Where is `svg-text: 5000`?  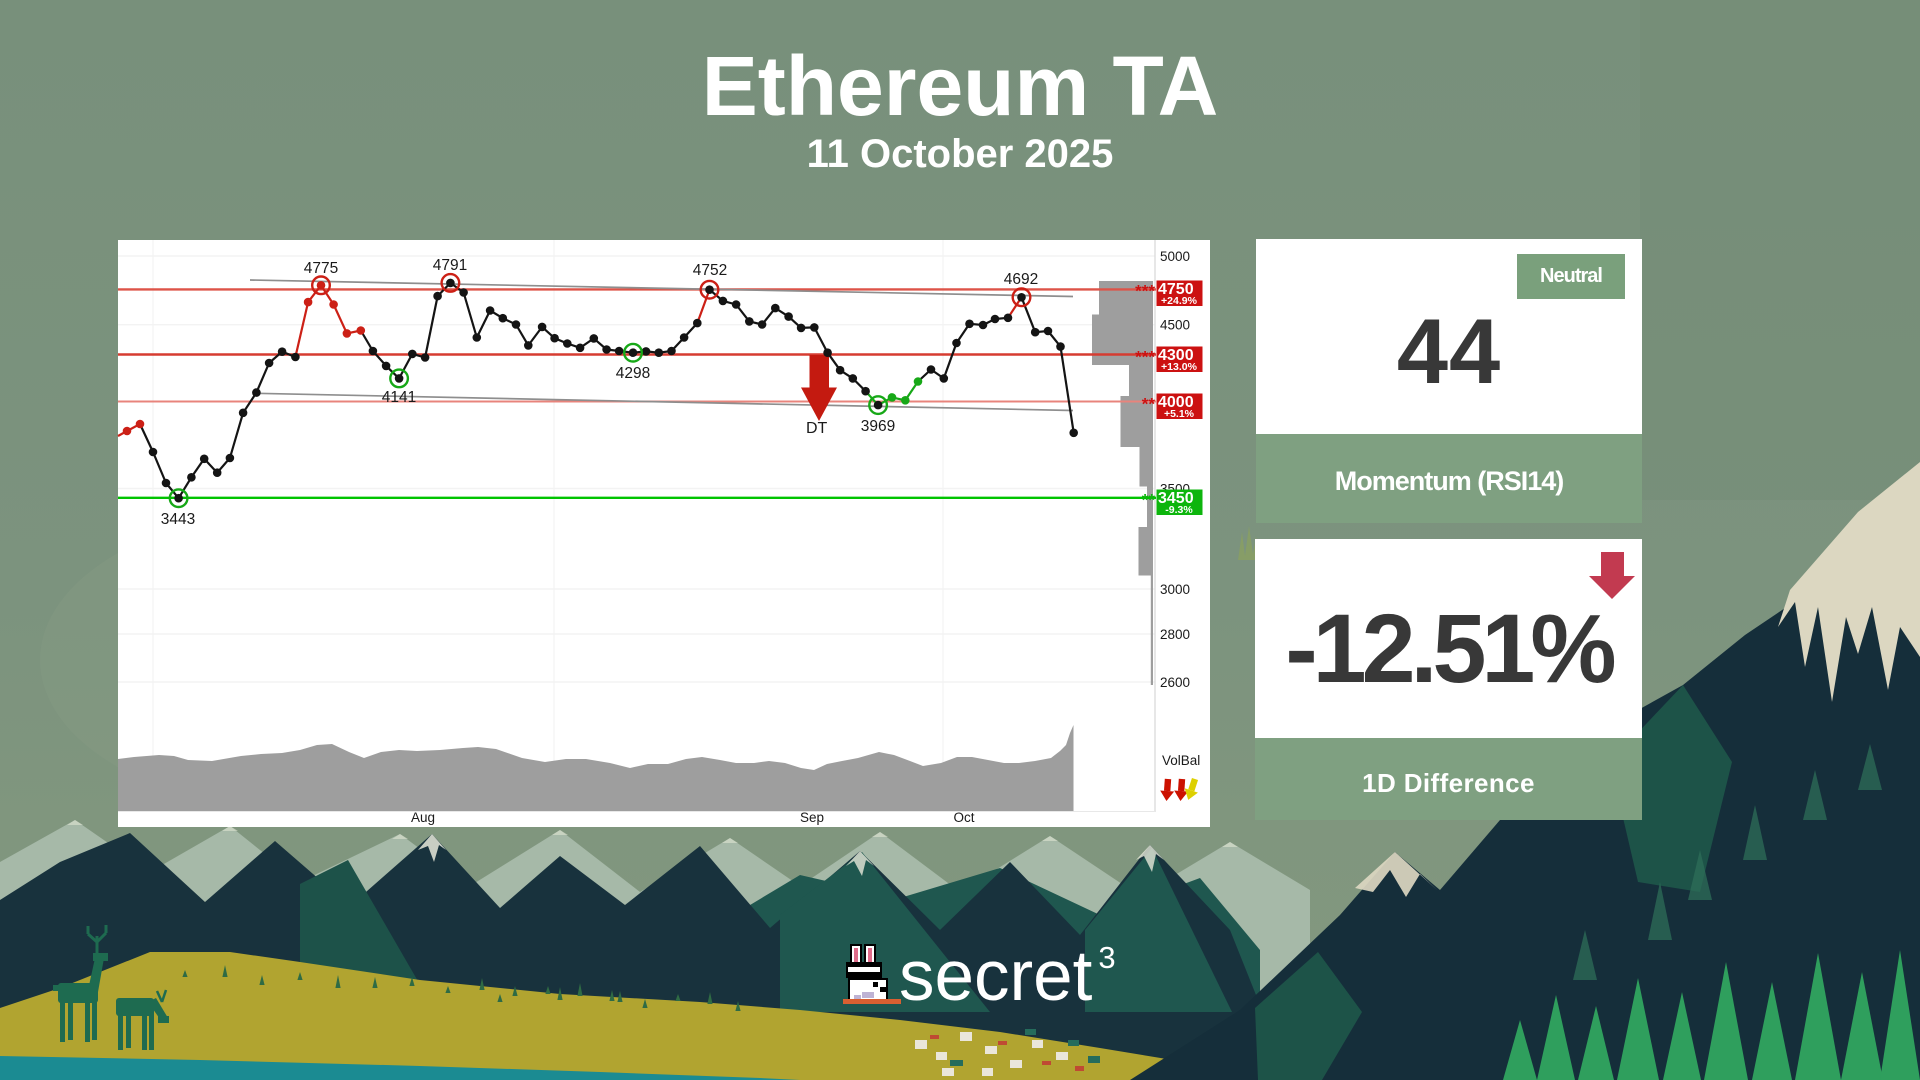
svg-text: 5000 is located at coordinates (1175, 256).